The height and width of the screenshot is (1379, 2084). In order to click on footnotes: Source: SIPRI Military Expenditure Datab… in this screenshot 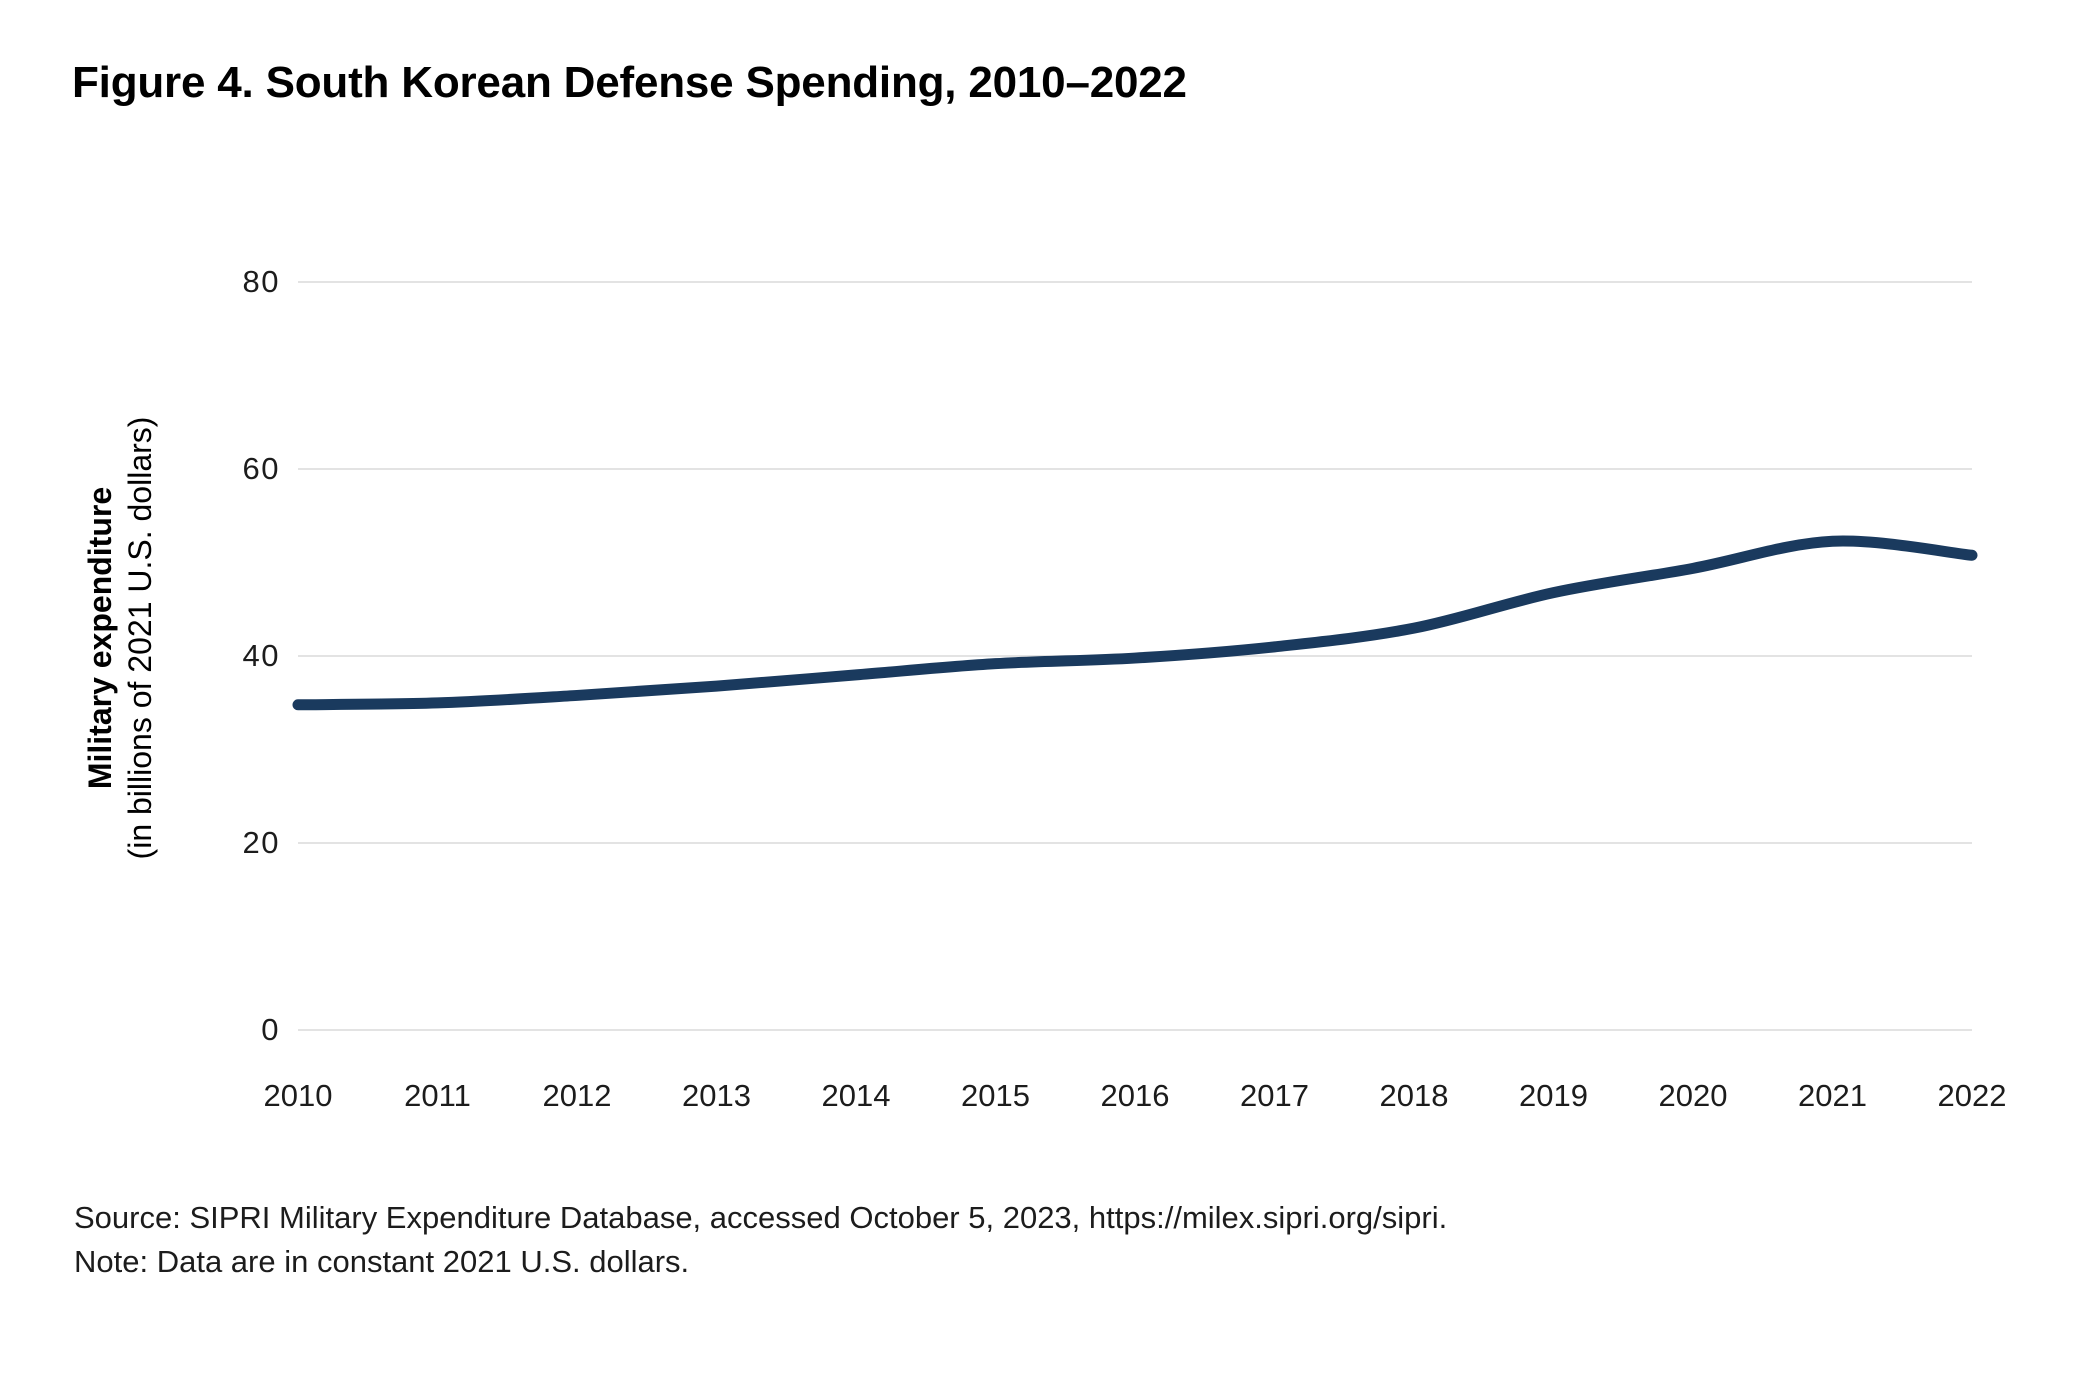, I will do `click(760, 1240)`.